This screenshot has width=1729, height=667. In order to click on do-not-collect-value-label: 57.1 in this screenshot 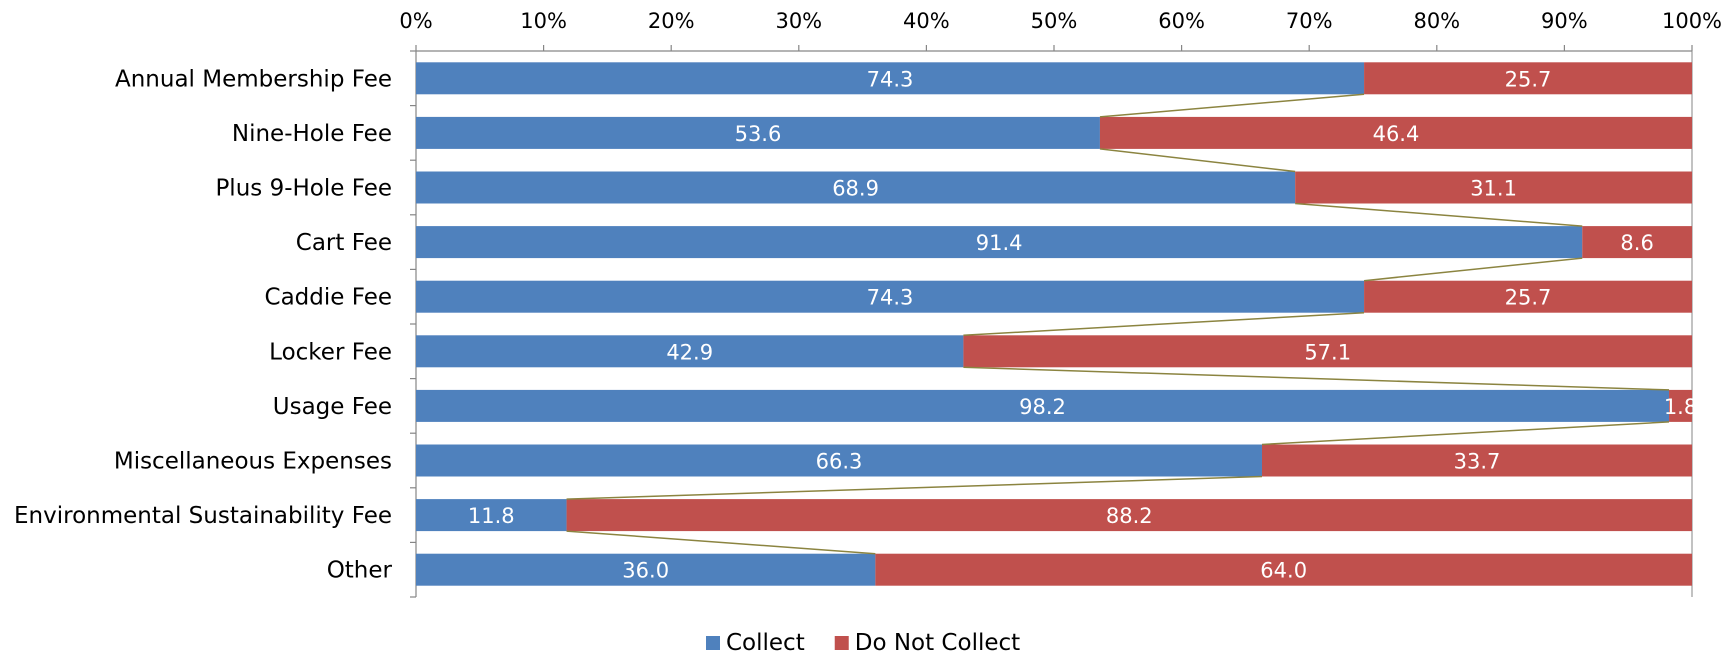, I will do `click(1327, 352)`.